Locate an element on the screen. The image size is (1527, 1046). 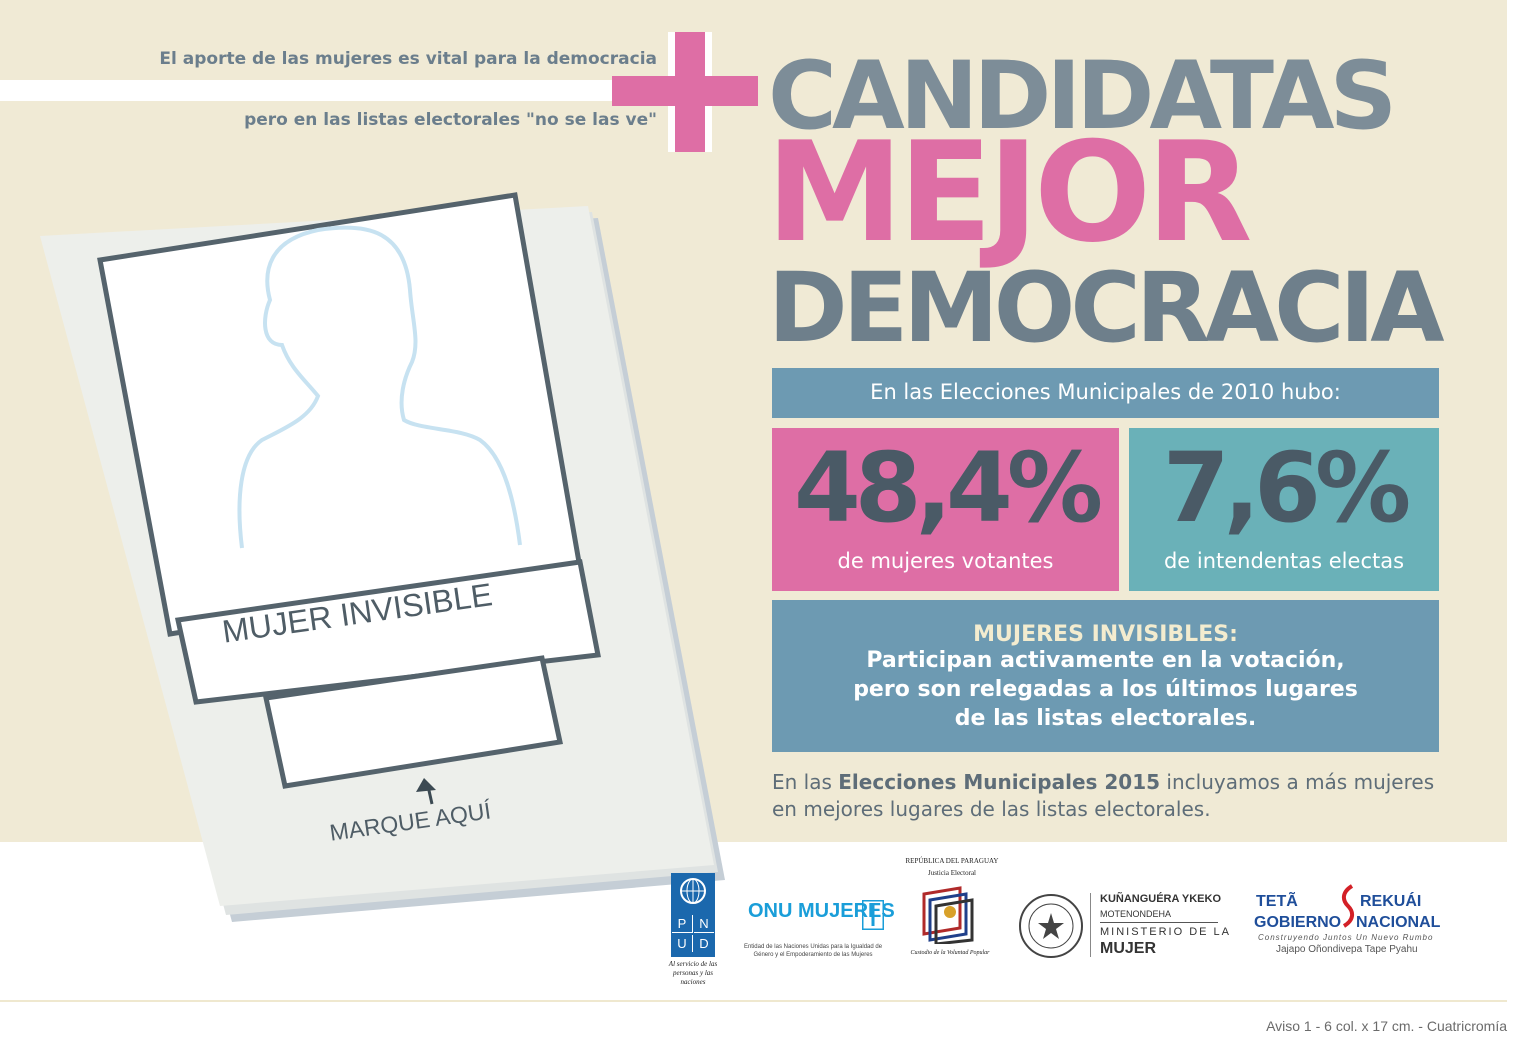
cta-bold: Elecciones Municipales 2015 is located at coordinates (999, 782).